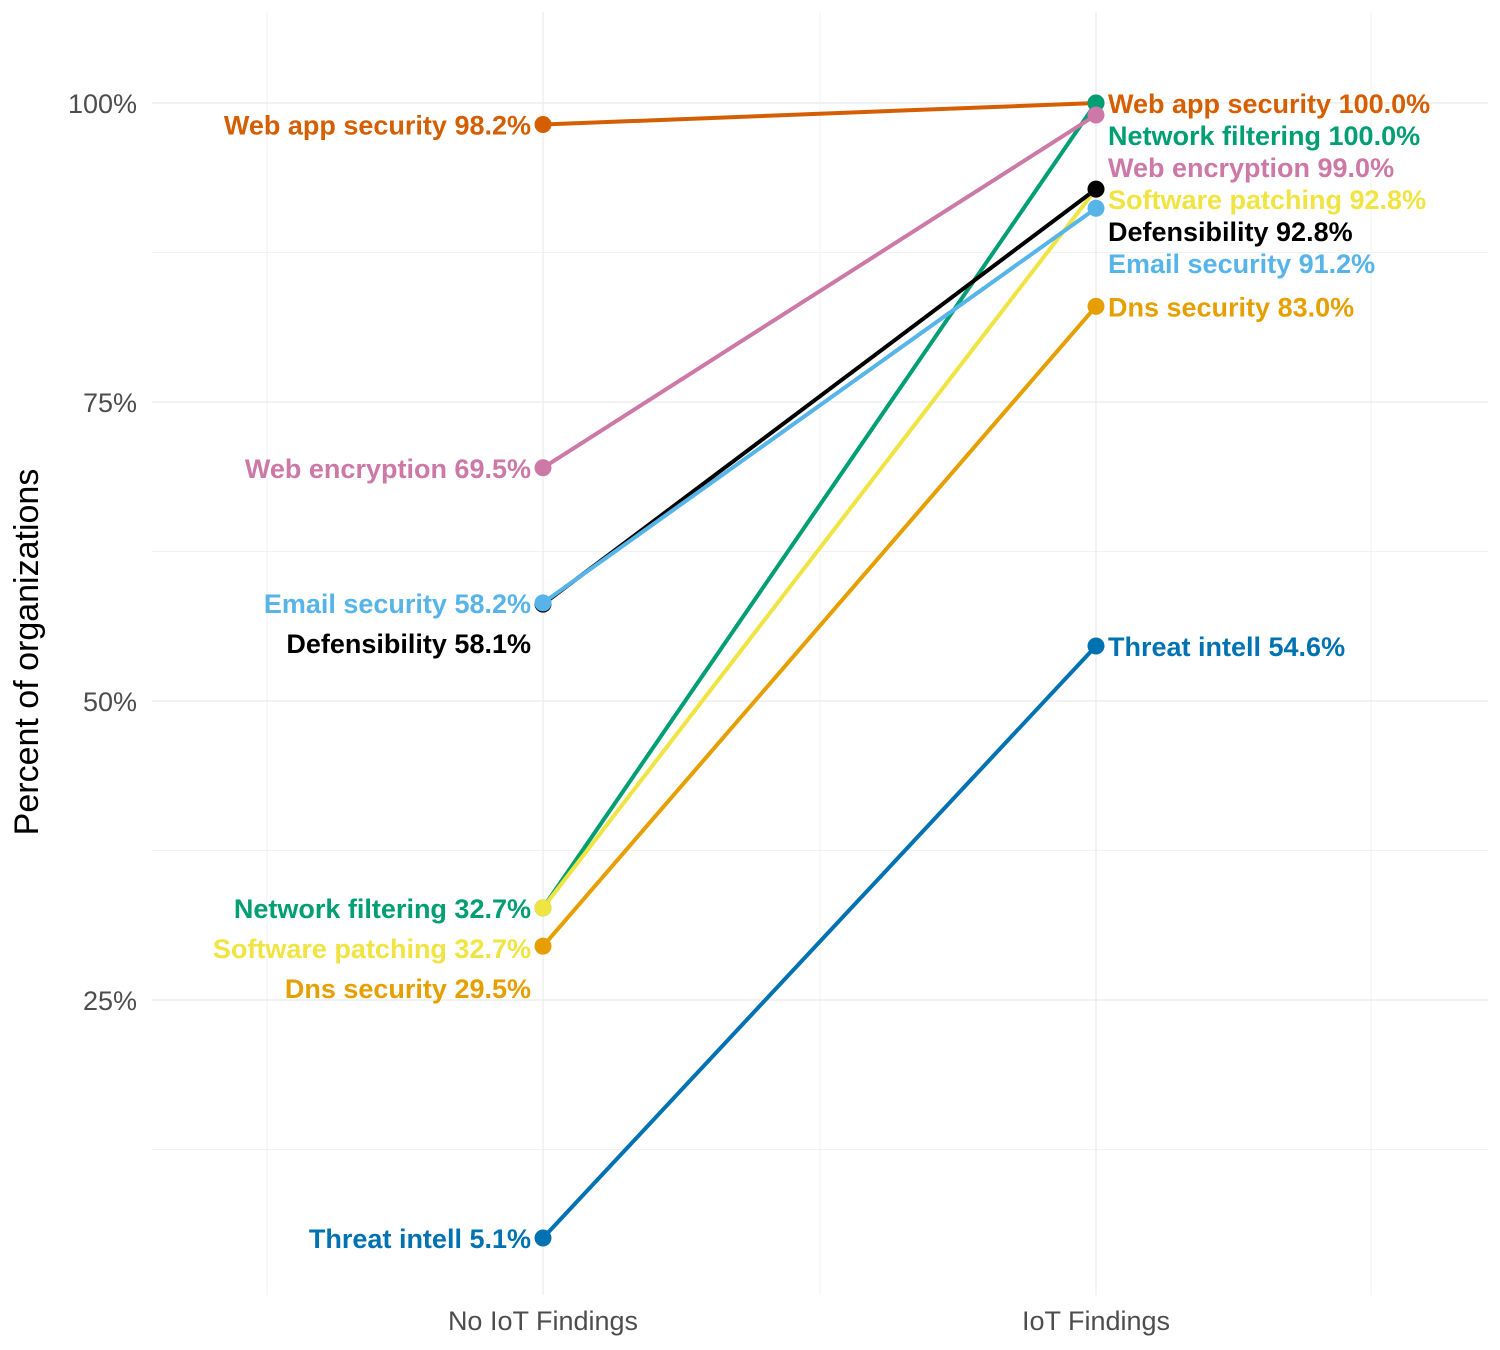 The width and height of the screenshot is (1500, 1350). What do you see at coordinates (819, 114) in the screenshot?
I see `series-line-web-app-security` at bounding box center [819, 114].